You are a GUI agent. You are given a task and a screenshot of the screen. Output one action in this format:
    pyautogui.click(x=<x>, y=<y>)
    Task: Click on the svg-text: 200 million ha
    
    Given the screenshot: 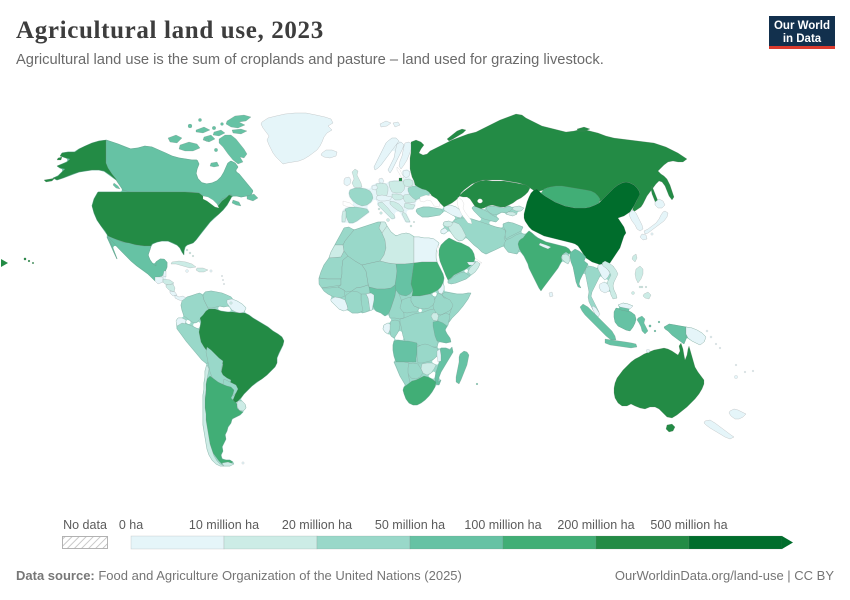 What is the action you would take?
    pyautogui.click(x=595, y=525)
    